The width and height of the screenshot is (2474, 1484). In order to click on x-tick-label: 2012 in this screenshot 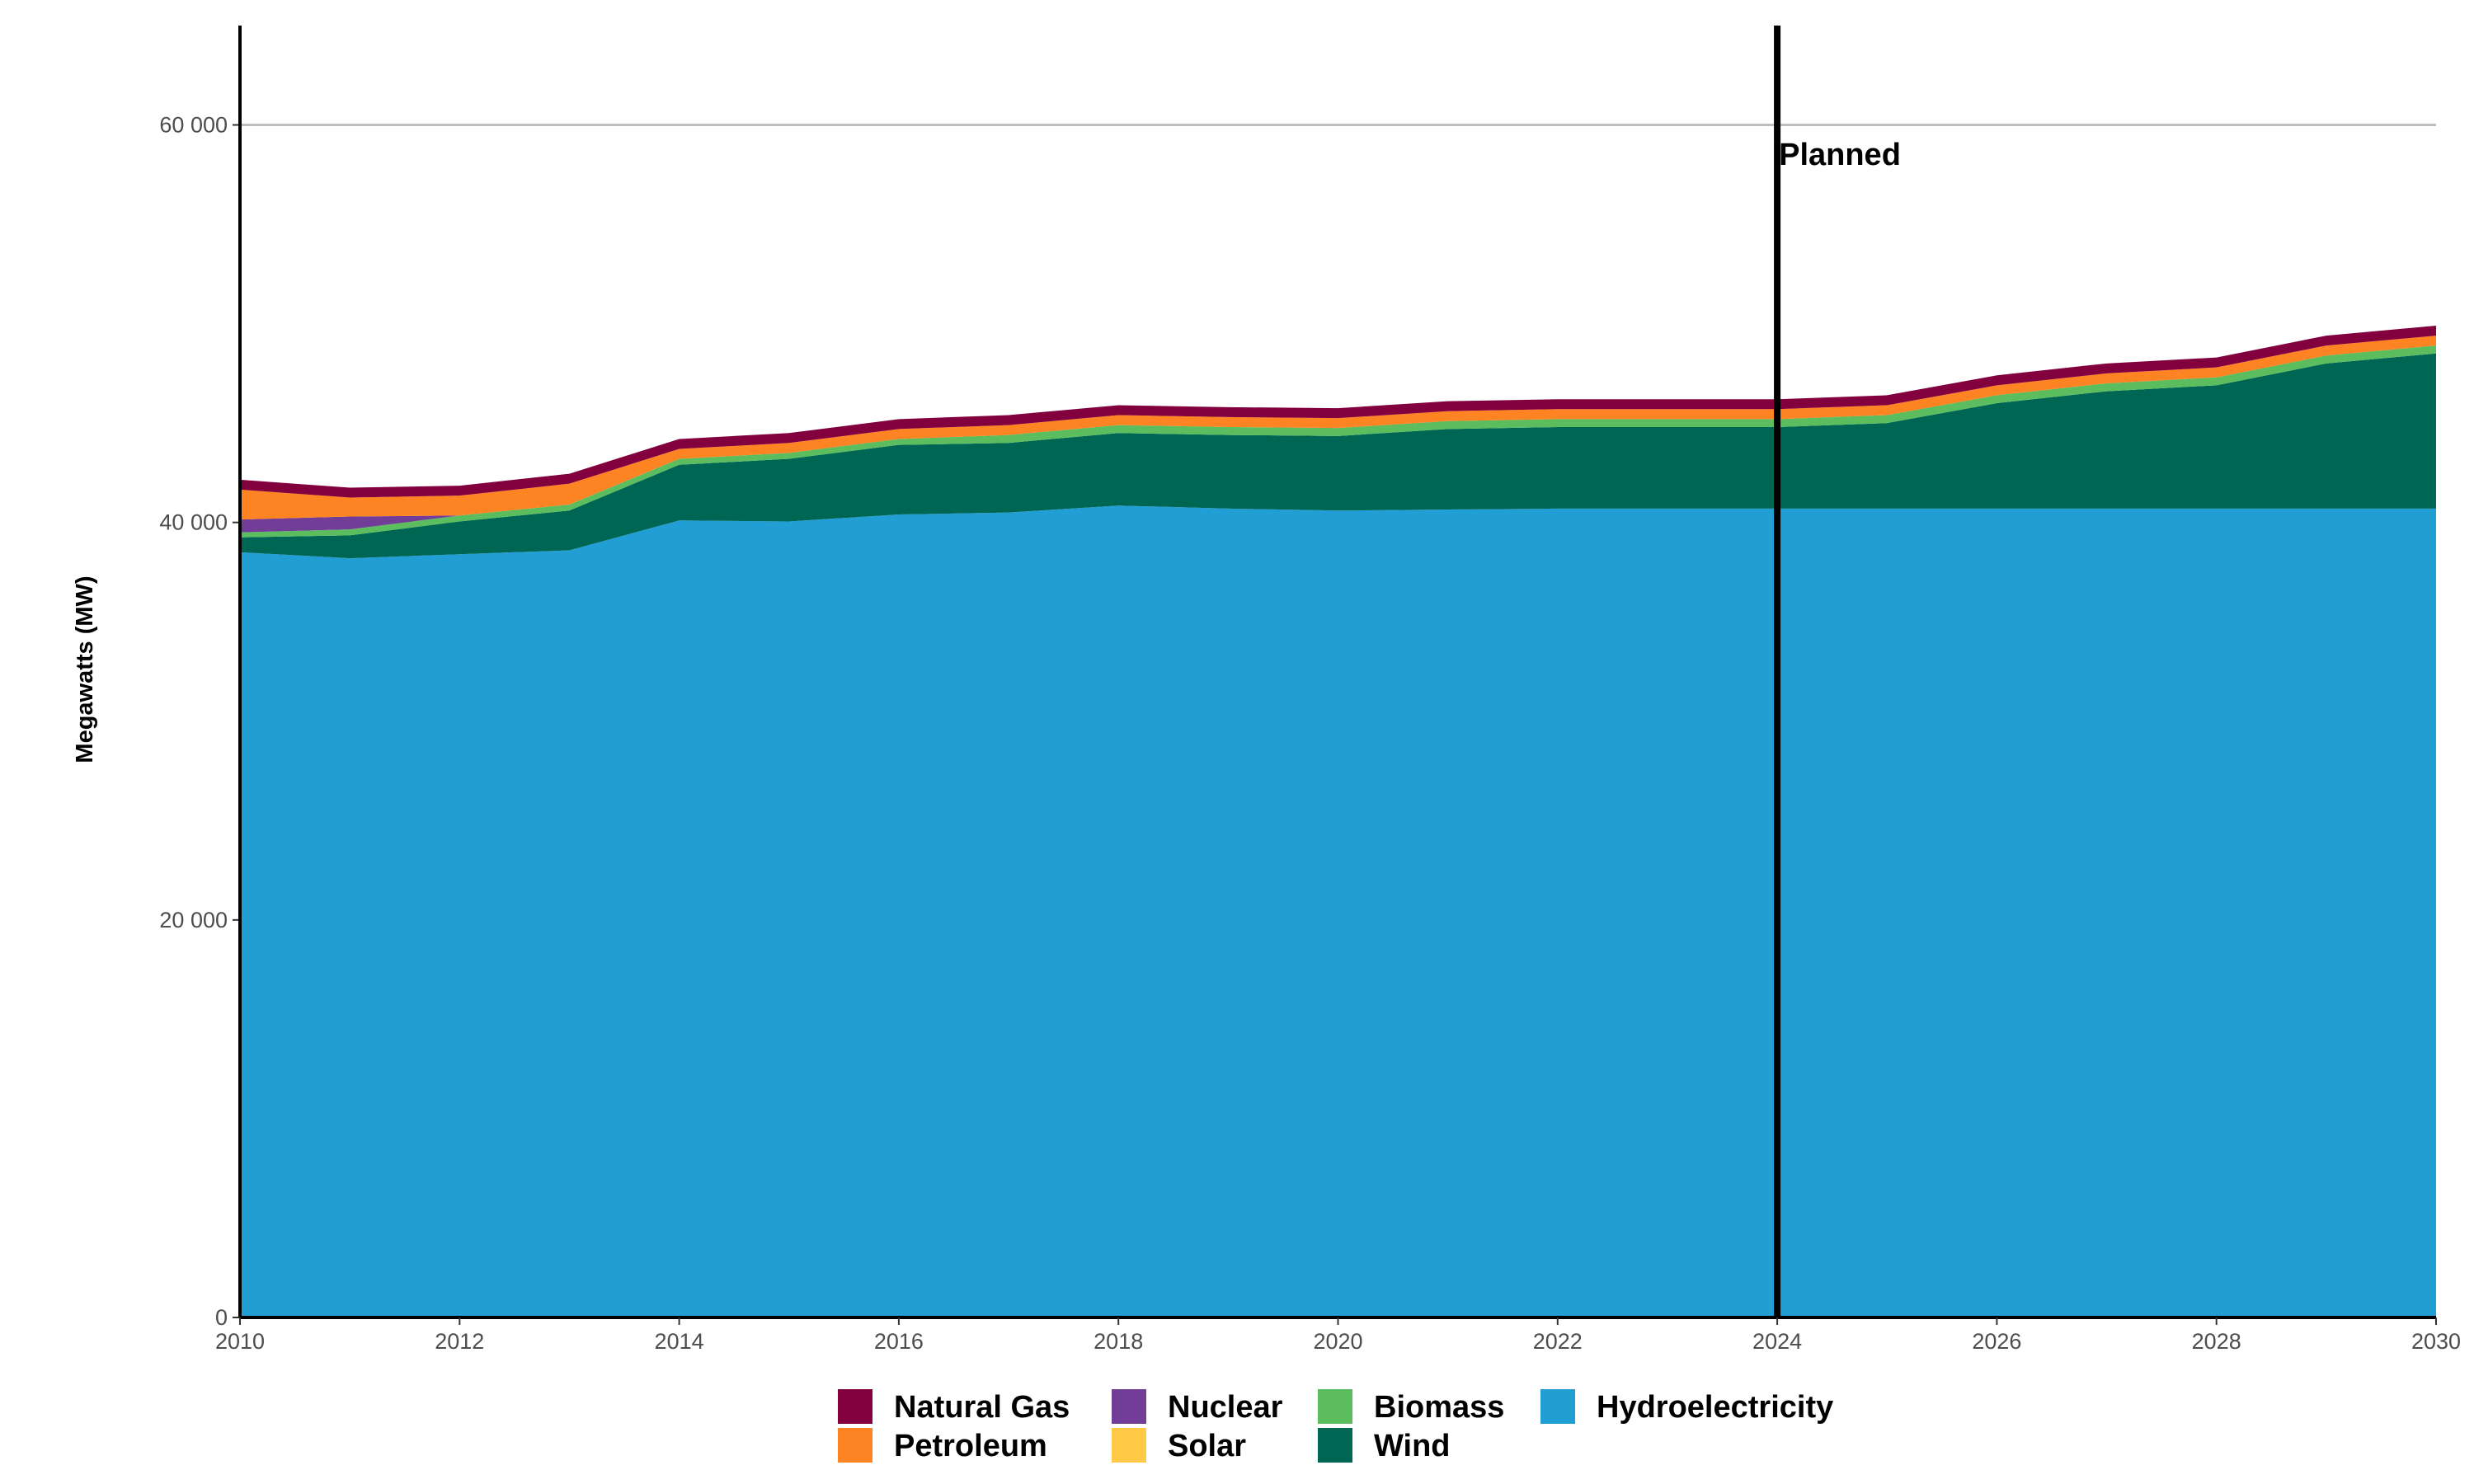, I will do `click(459, 1341)`.